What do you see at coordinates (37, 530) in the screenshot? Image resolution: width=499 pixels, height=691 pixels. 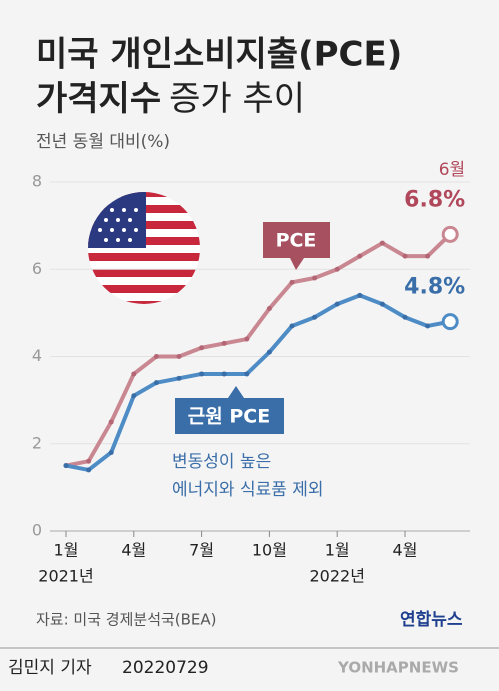 I see `y-tick-label: 0` at bounding box center [37, 530].